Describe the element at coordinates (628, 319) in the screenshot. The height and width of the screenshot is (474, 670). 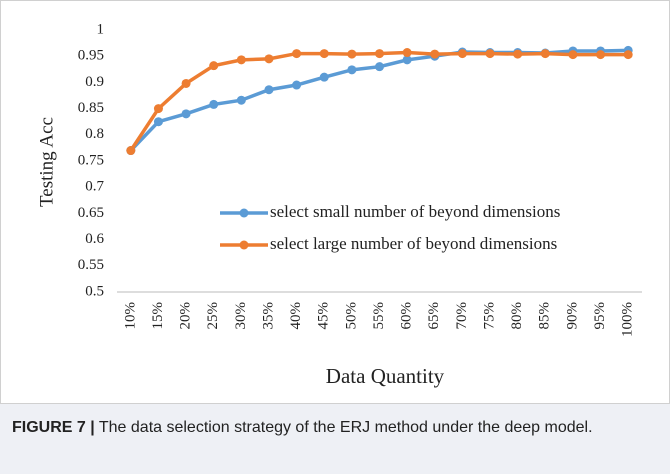
I see `x-tick-label: 100%` at that location.